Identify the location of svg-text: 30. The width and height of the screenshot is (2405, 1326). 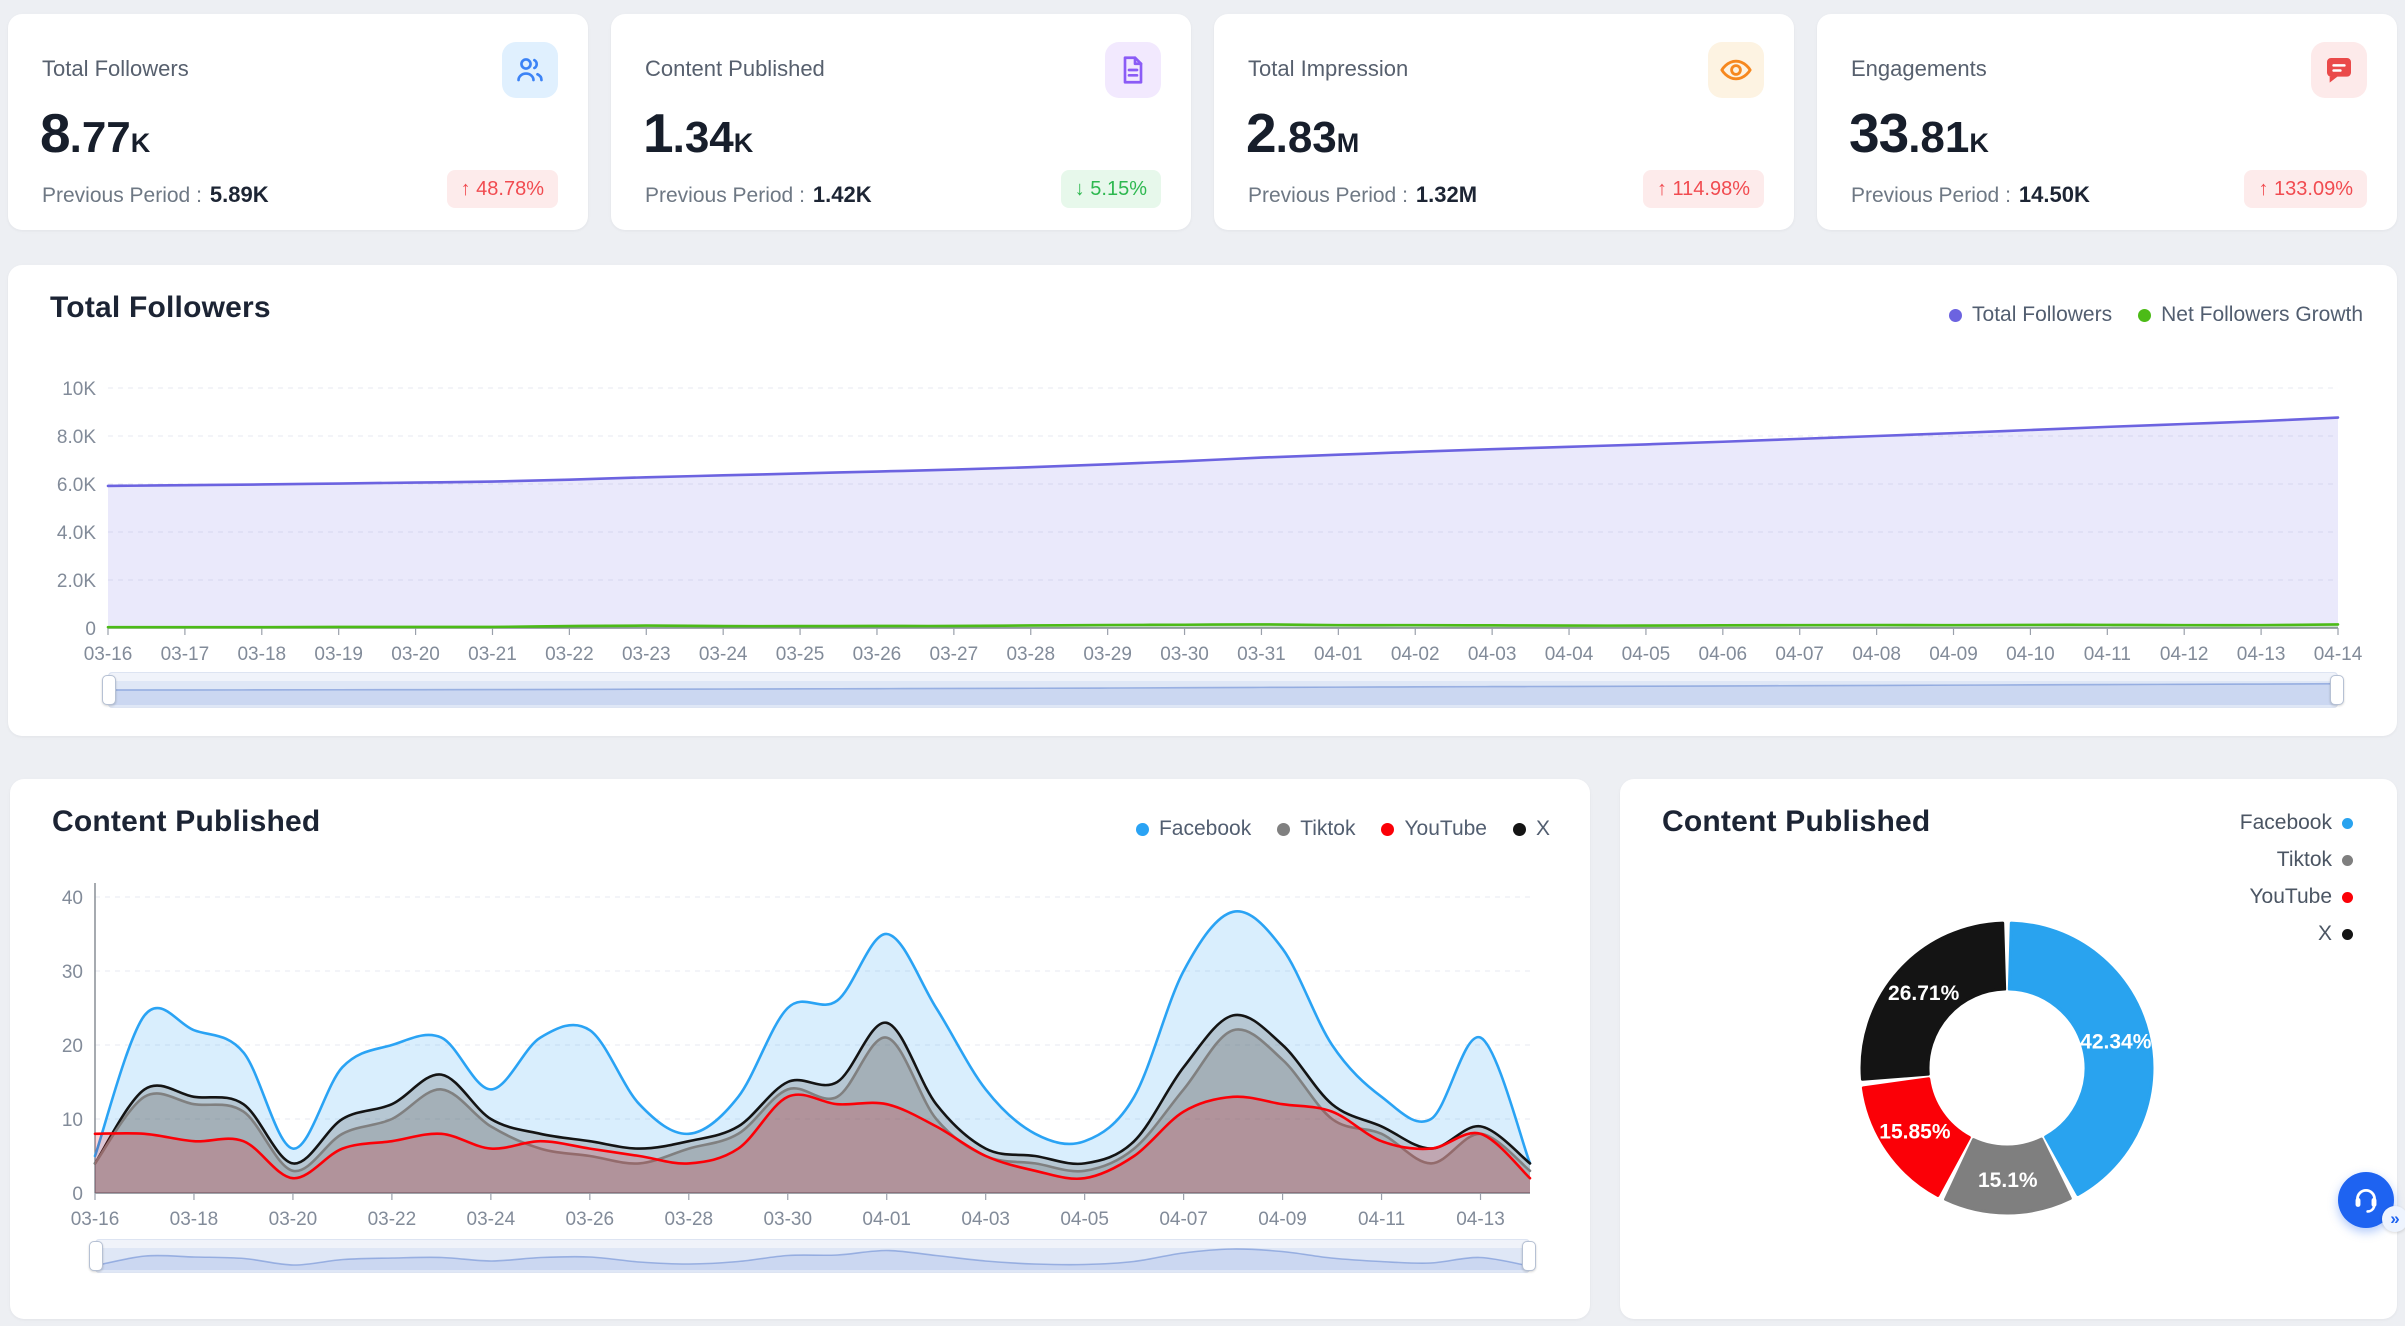
(72, 972).